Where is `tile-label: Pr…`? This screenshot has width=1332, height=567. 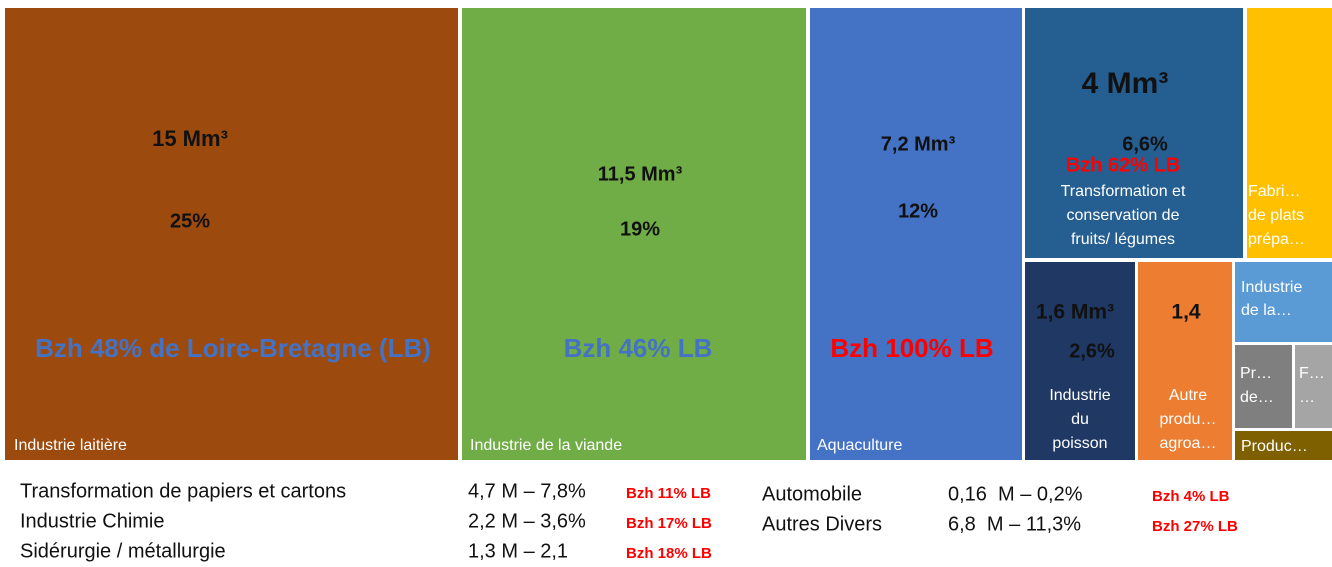 tile-label: Pr… is located at coordinates (1256, 373).